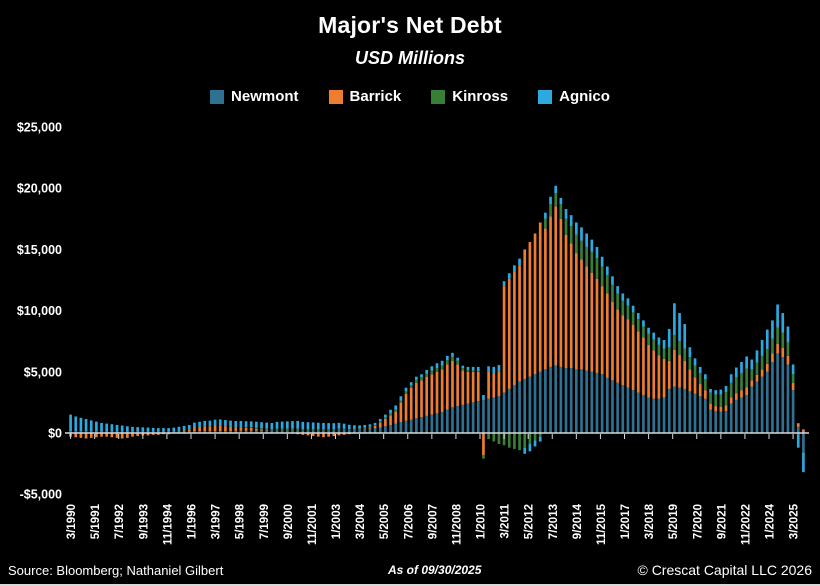  Describe the element at coordinates (469, 96) in the screenshot. I see `legend-item-kinross: Kinross` at that location.